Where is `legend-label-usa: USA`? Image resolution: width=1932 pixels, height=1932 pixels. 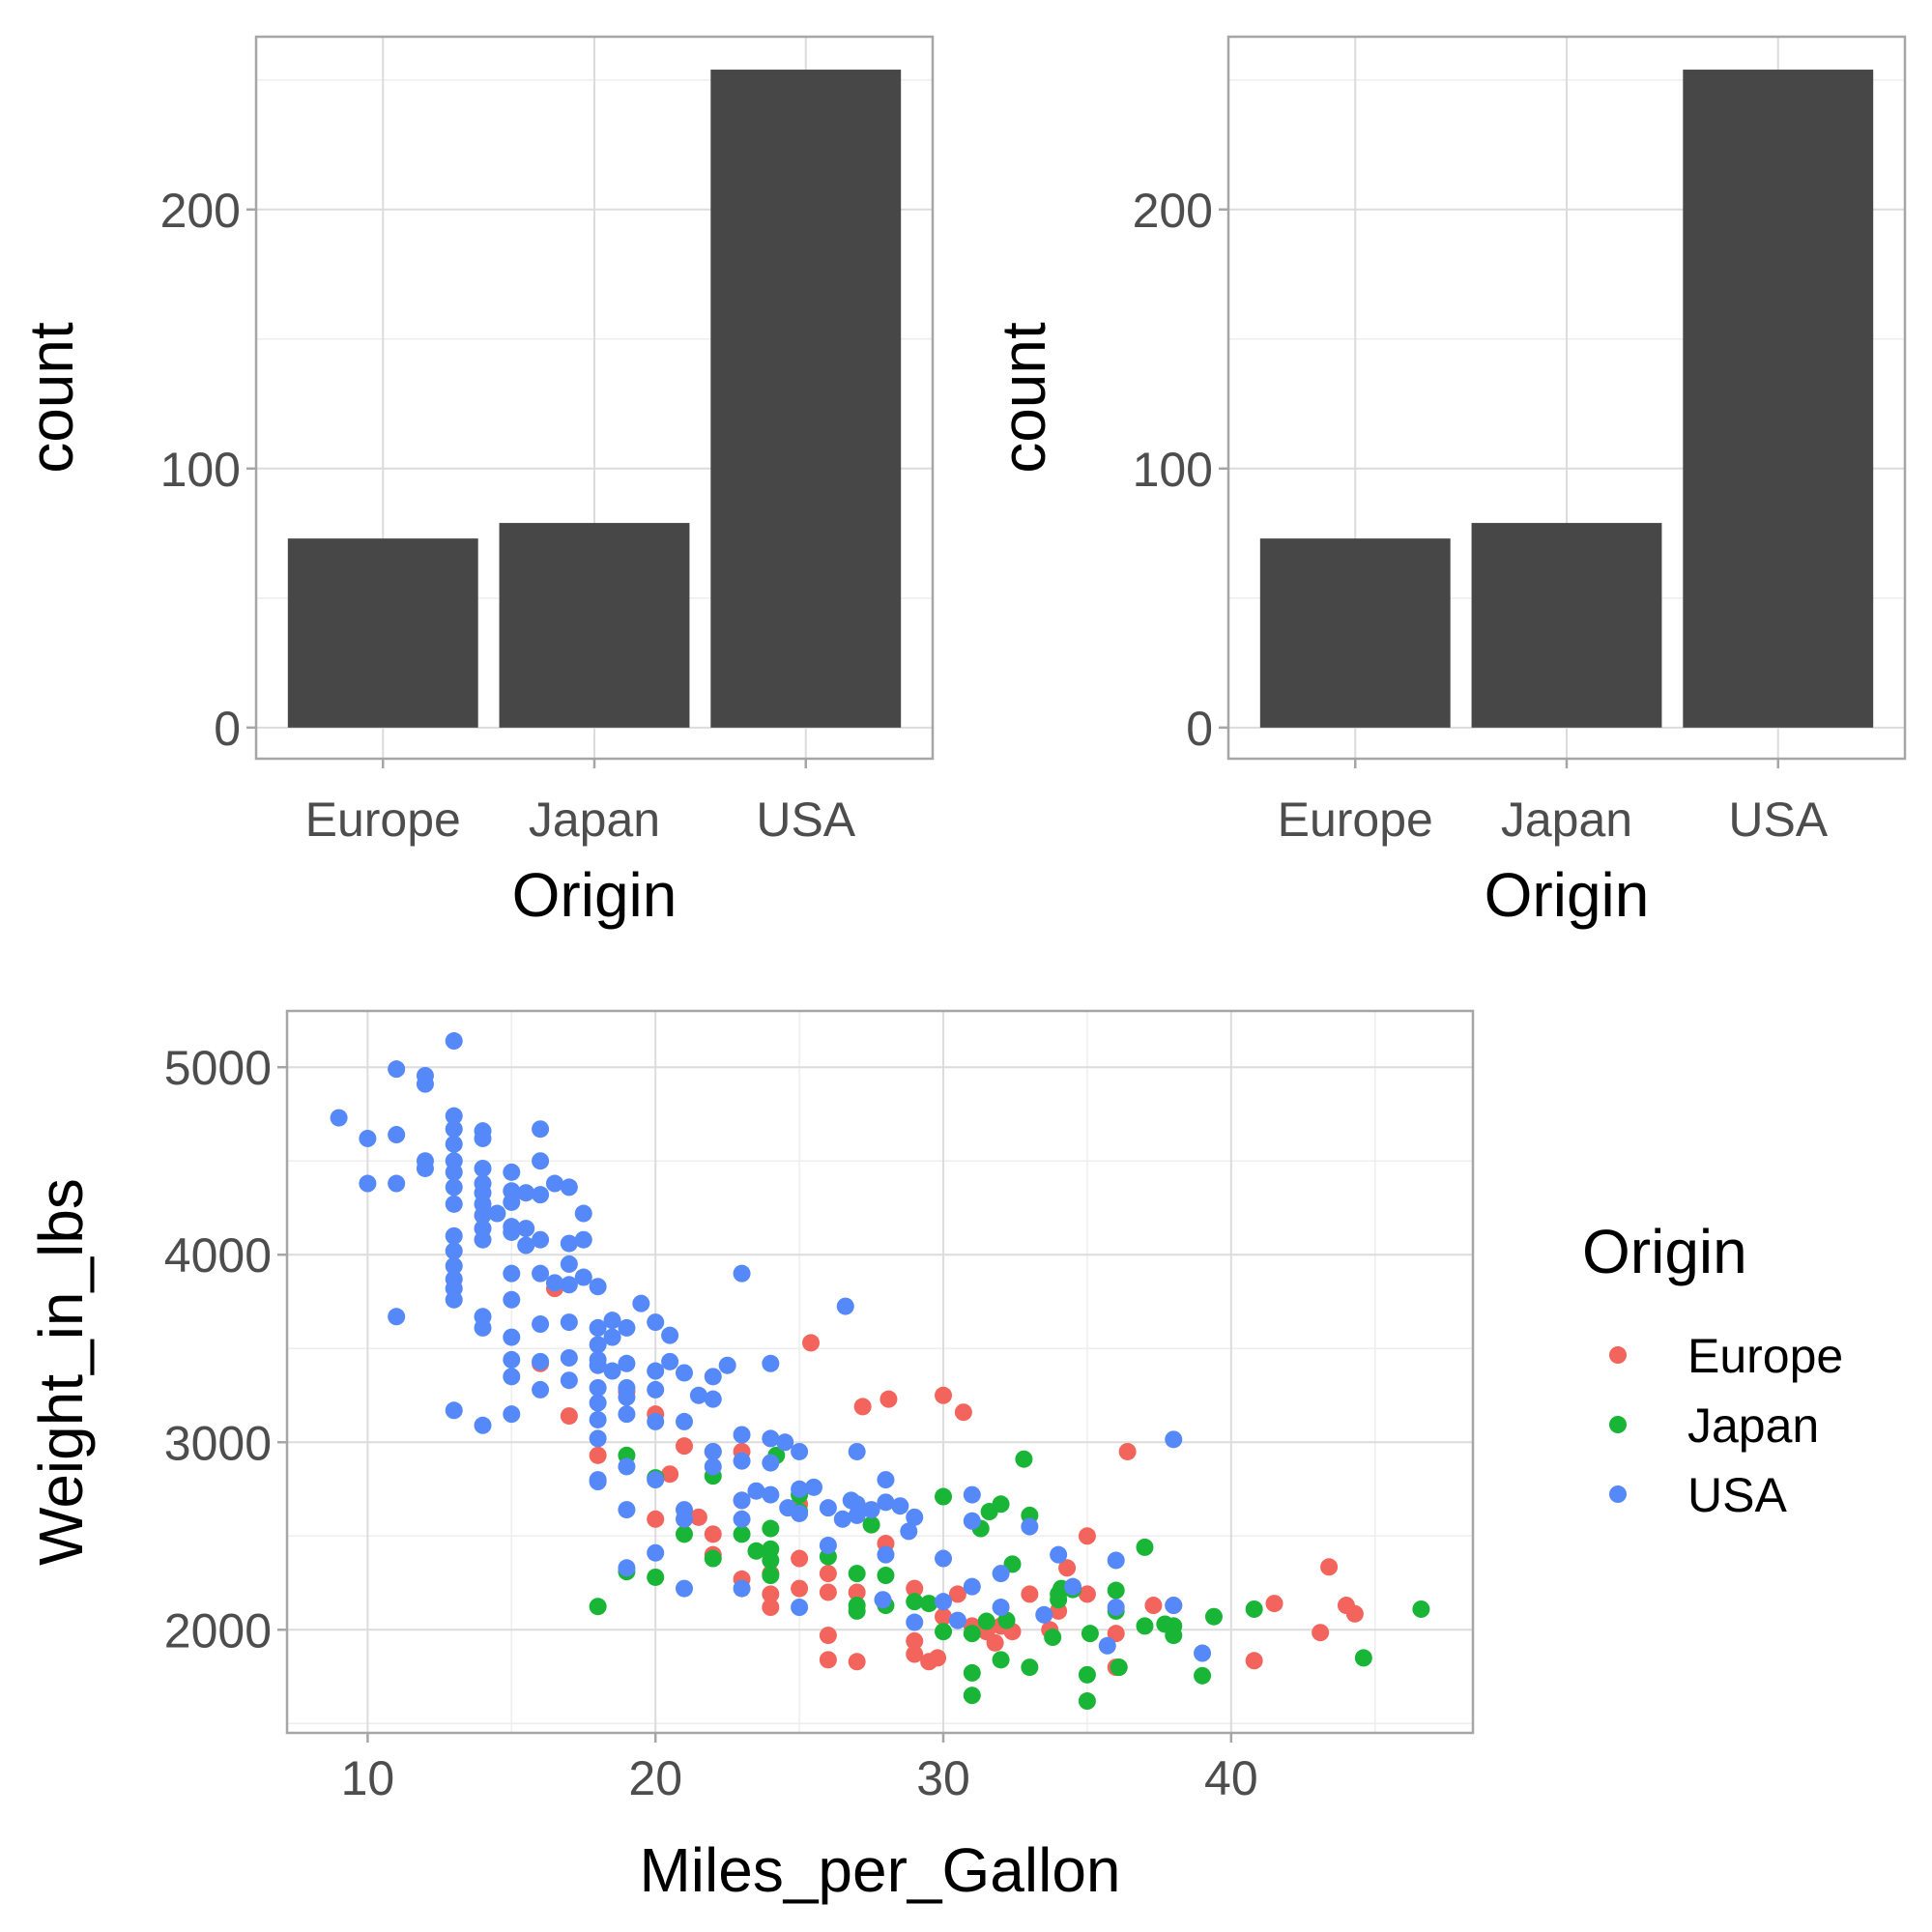
legend-label-usa: USA is located at coordinates (1737, 1495).